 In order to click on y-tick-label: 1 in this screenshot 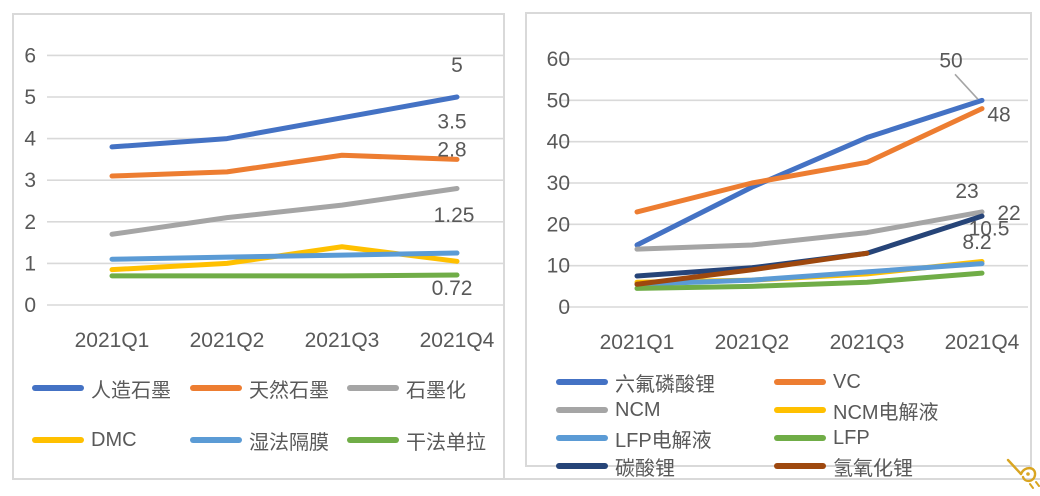, I will do `click(30, 263)`.